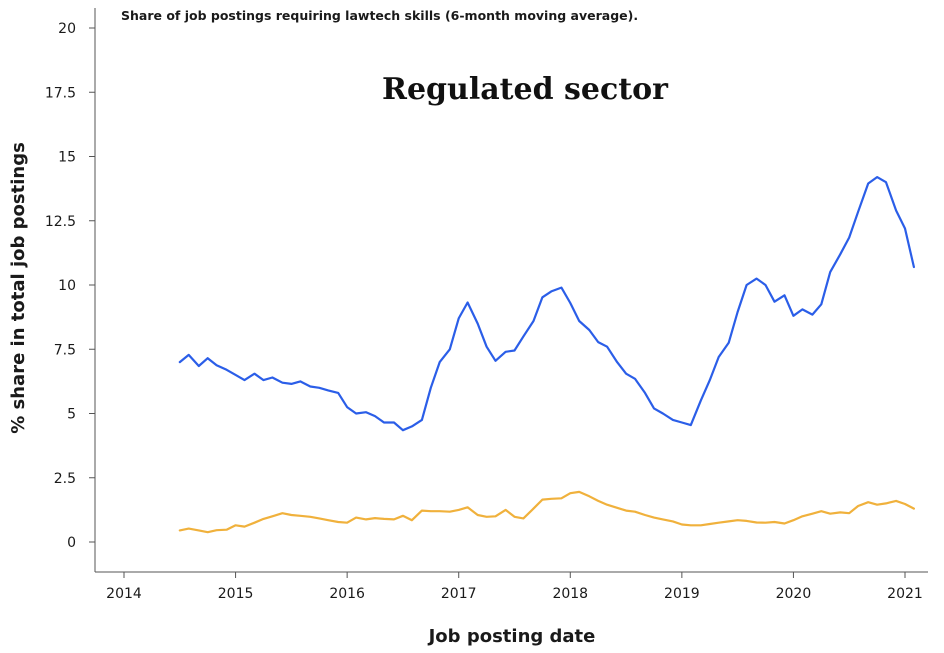 Image resolution: width=944 pixels, height=653 pixels. What do you see at coordinates (570, 594) in the screenshot?
I see `x-tick-label: 2018` at bounding box center [570, 594].